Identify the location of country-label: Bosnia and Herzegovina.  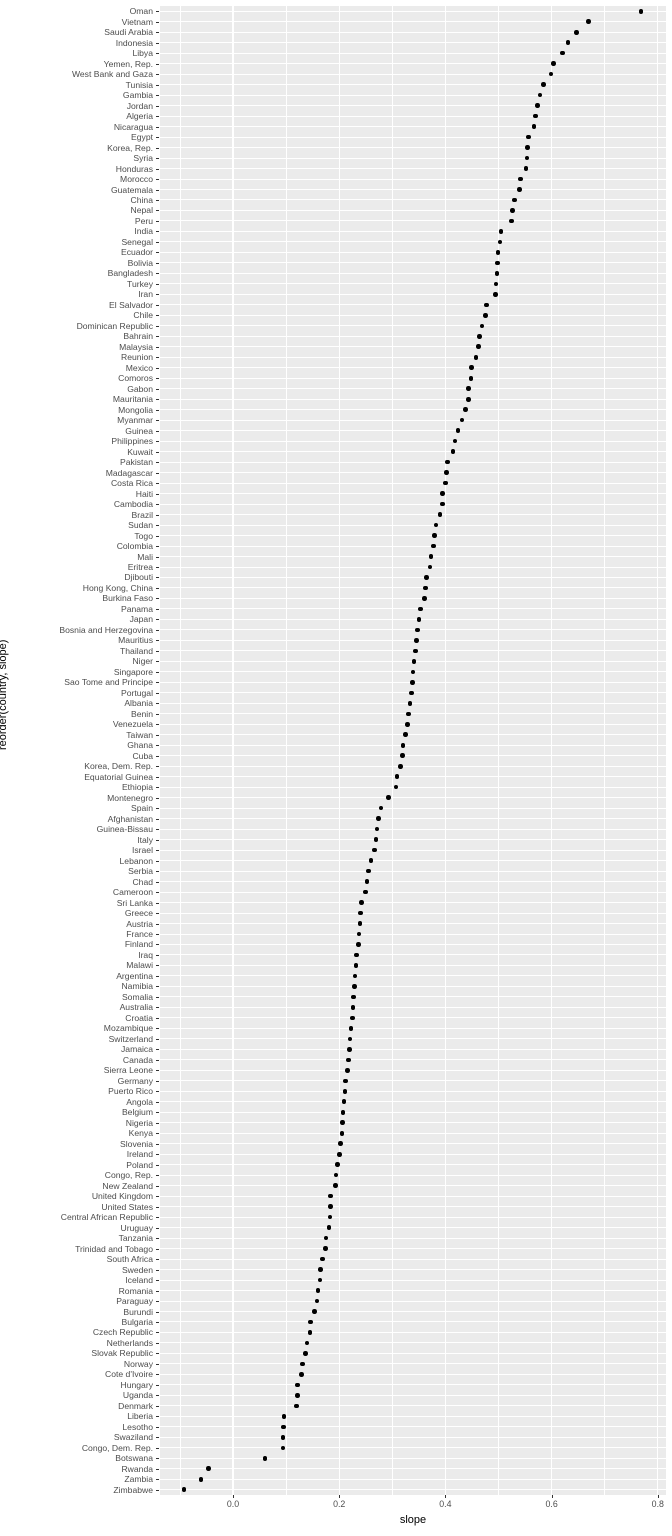
(106, 629).